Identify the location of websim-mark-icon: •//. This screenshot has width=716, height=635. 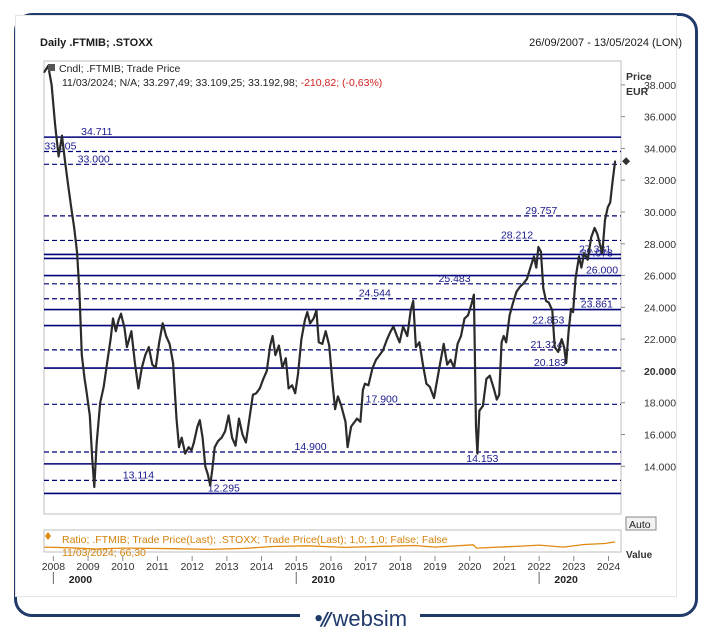
(322, 619).